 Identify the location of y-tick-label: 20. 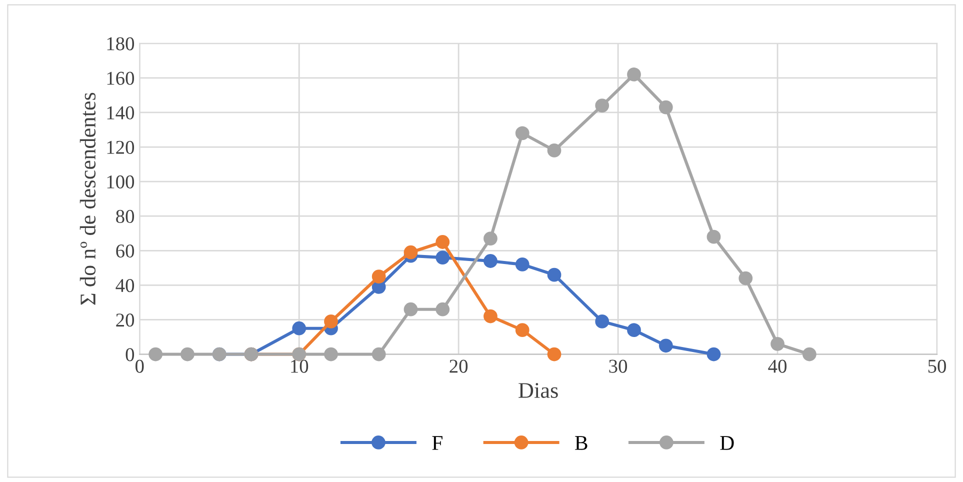
(125, 320).